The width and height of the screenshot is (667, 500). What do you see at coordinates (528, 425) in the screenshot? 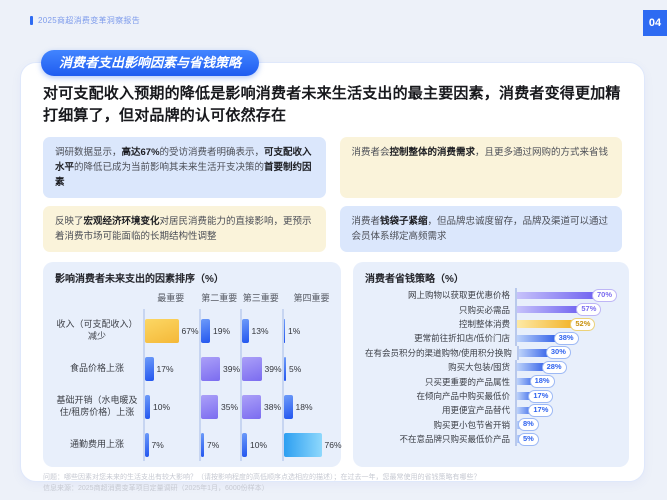
I see `strategy-value-pill: 8%` at bounding box center [528, 425].